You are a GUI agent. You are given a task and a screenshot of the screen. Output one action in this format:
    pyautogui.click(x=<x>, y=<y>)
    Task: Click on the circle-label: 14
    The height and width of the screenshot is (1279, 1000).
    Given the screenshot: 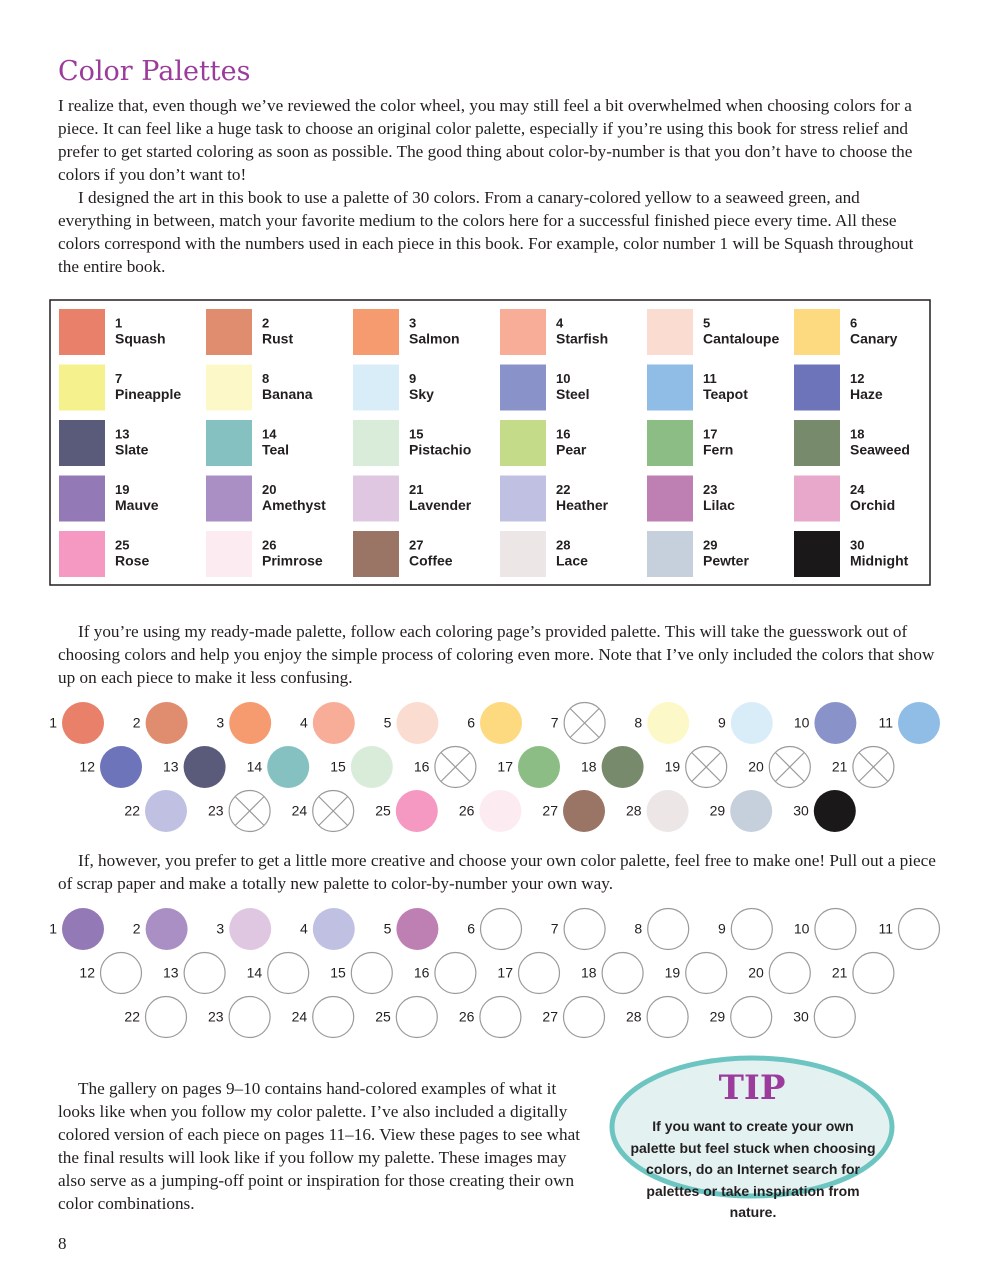 What is the action you would take?
    pyautogui.click(x=255, y=973)
    